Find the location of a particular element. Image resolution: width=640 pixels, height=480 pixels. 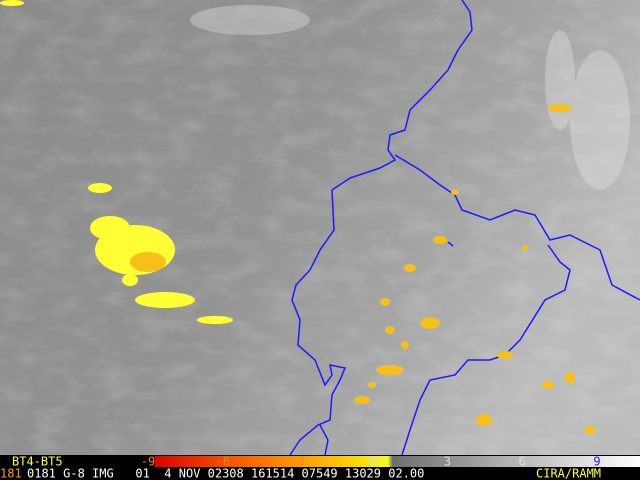

colorbar-label: BT4-BT5 is located at coordinates (37, 462).